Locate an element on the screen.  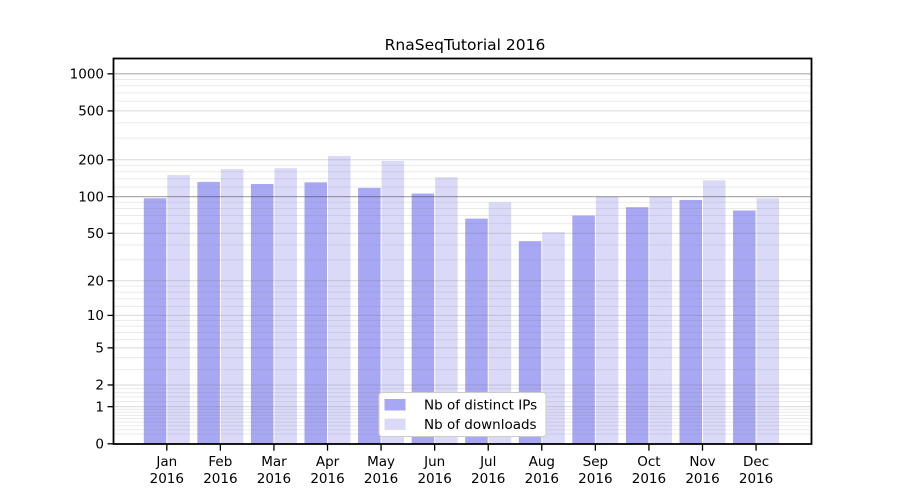
bar-downloads-mar is located at coordinates (285, 306).